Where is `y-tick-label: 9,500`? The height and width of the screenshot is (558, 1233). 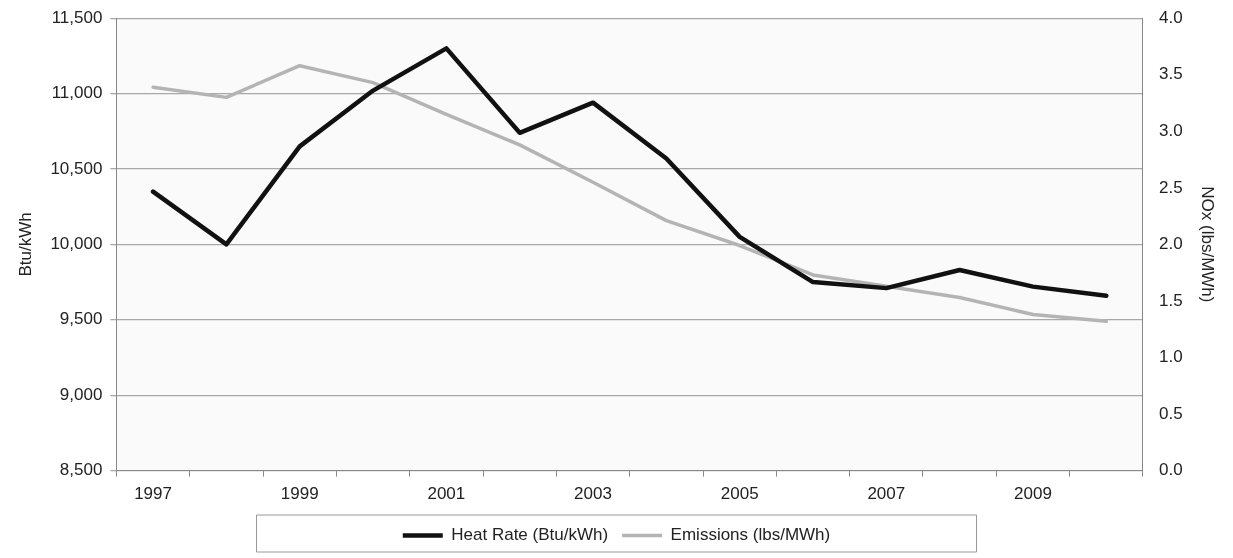
y-tick-label: 9,500 is located at coordinates (81, 319).